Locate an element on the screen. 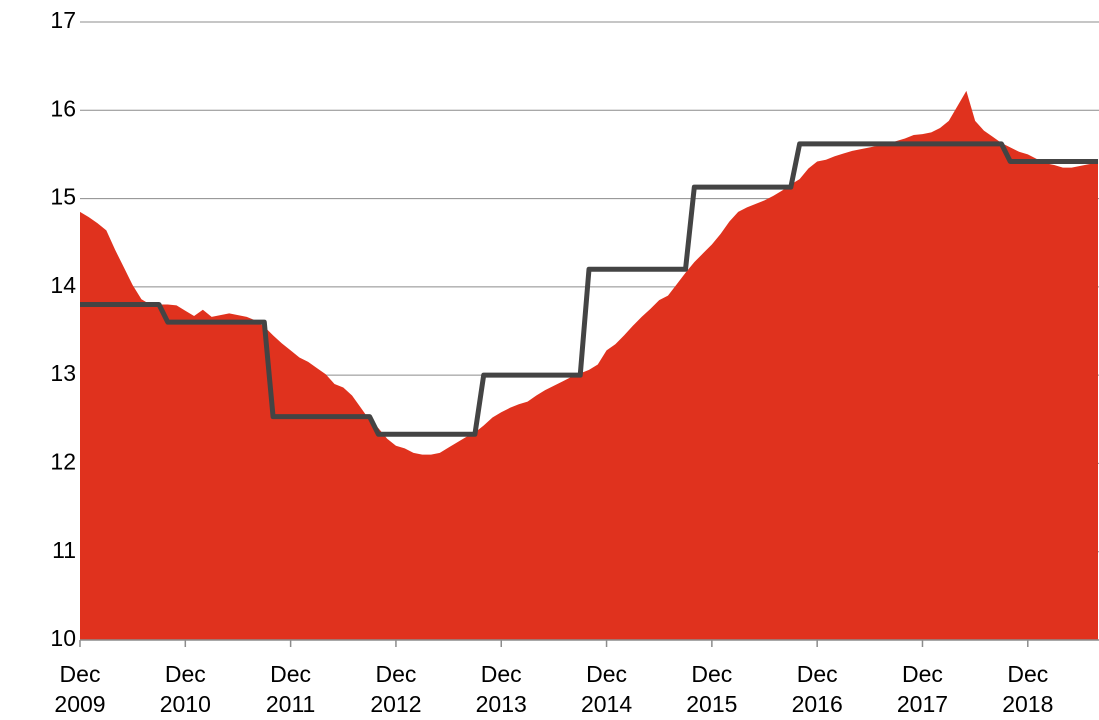  x-tick-label: Dec 2010 is located at coordinates (185, 689).